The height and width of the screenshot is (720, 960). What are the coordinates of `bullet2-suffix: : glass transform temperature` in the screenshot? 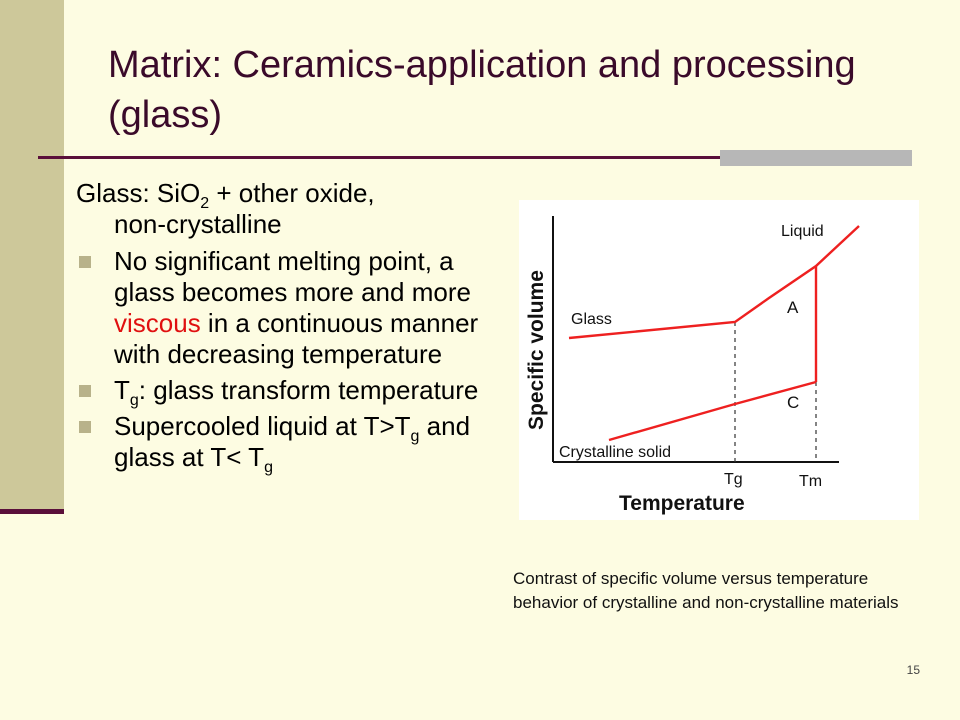 It's located at (308, 390).